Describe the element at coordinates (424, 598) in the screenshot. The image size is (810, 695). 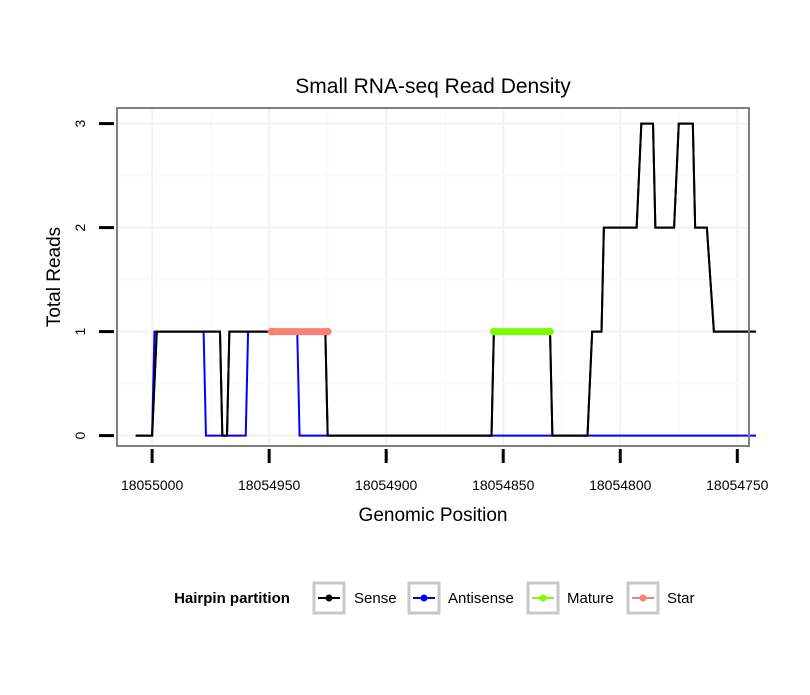
I see `legend-marker-antisense` at that location.